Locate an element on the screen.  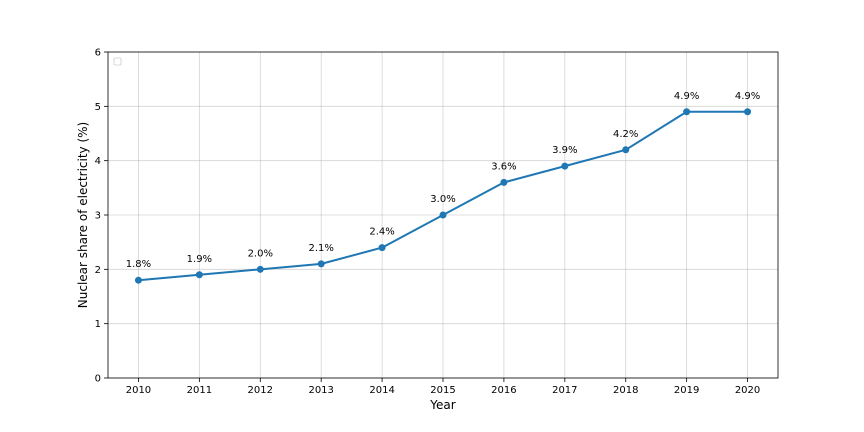
x-tick-label: 2014 is located at coordinates (381, 390).